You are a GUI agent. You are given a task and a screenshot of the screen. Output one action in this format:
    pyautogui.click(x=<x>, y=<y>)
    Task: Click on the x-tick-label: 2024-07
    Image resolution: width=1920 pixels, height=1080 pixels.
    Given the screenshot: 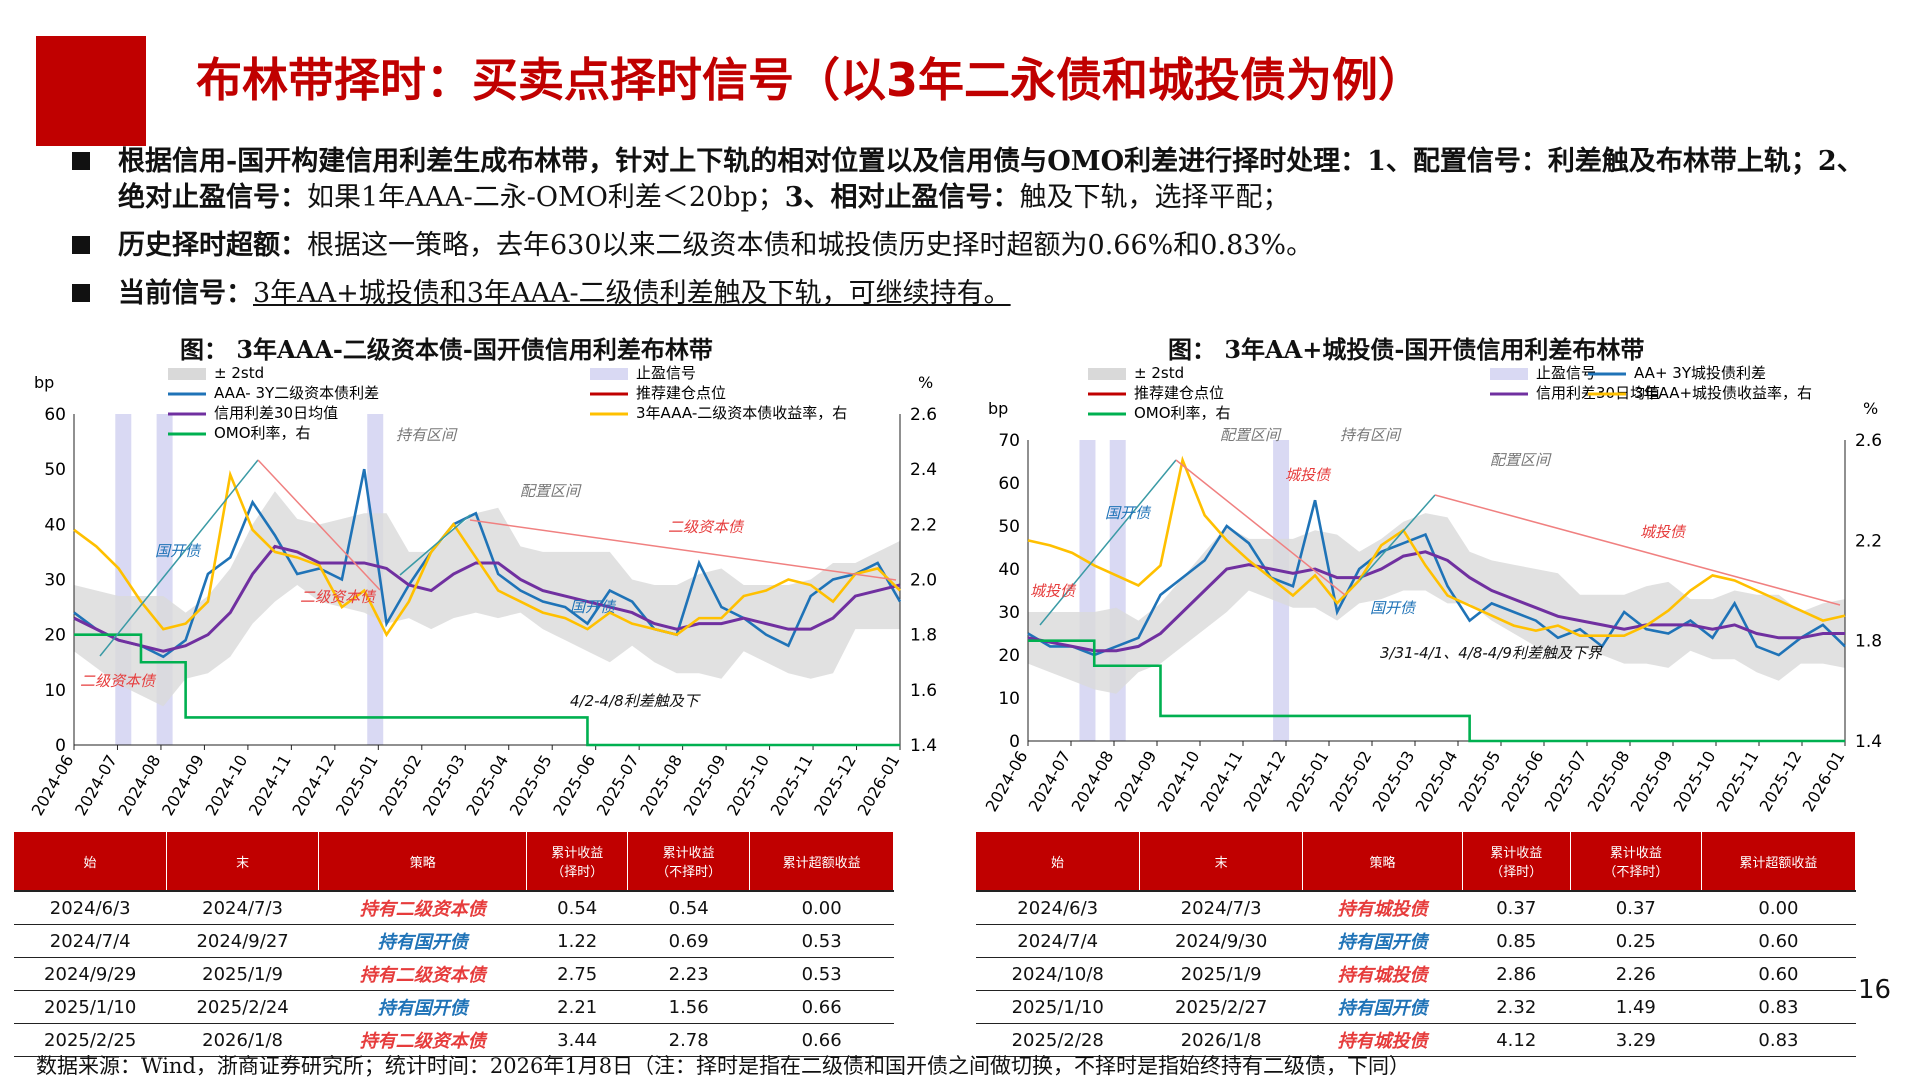 What is the action you would take?
    pyautogui.click(x=96, y=785)
    